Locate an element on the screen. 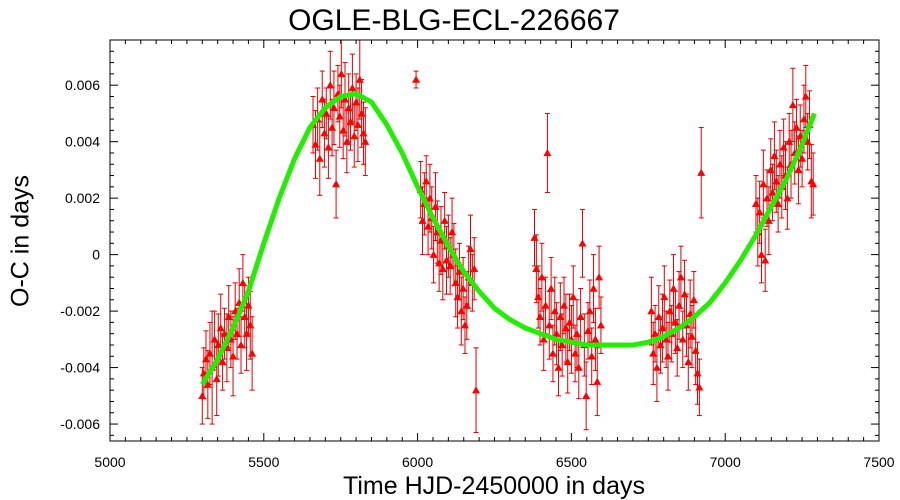 Image resolution: width=900 pixels, height=500 pixels. y-axis-label: O-C in days is located at coordinates (21, 241).